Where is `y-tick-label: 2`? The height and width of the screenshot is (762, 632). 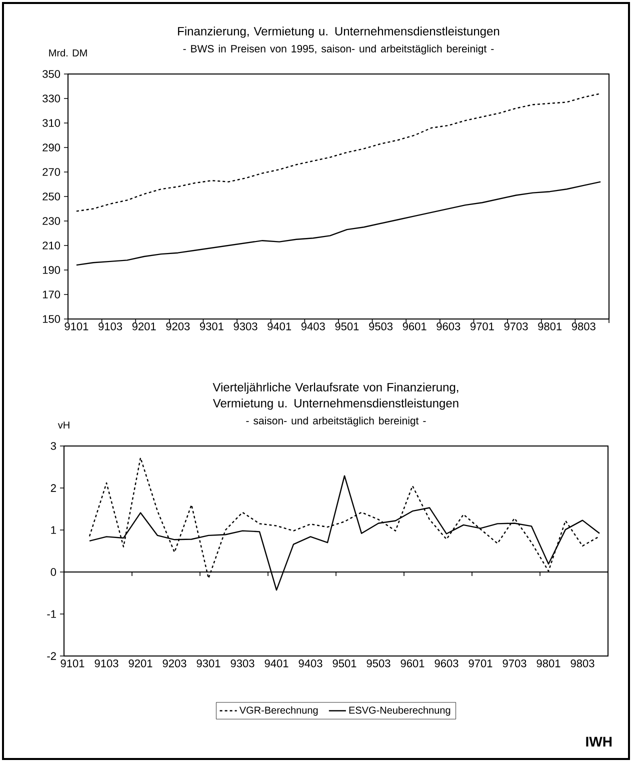
y-tick-label: 2 is located at coordinates (53, 488).